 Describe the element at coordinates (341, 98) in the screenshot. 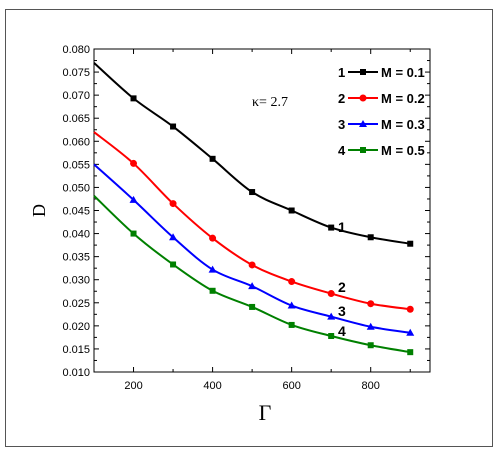

I see `legend-index: 2` at that location.